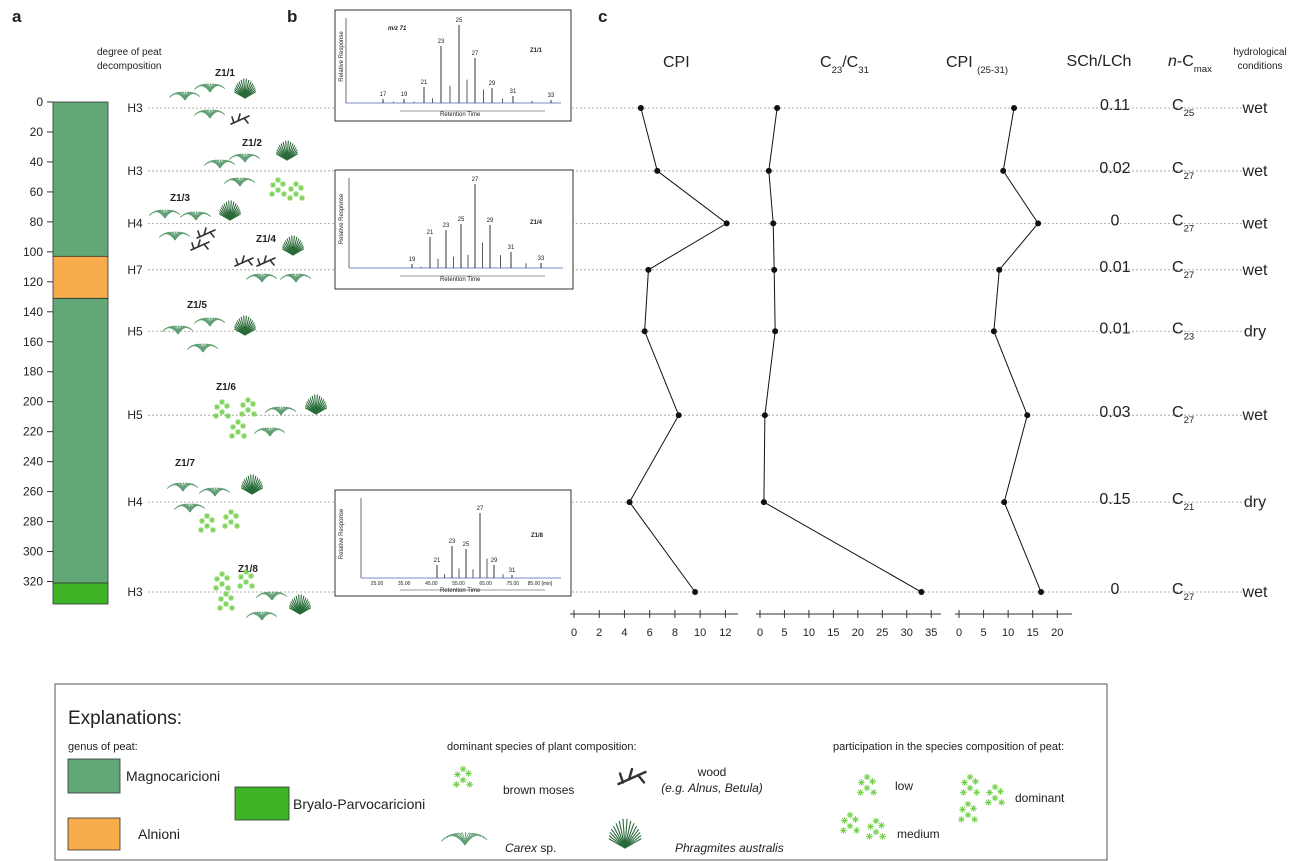 Image resolution: width=1293 pixels, height=861 pixels. Describe the element at coordinates (1189, 507) in the screenshot. I see `text-part: 21` at that location.